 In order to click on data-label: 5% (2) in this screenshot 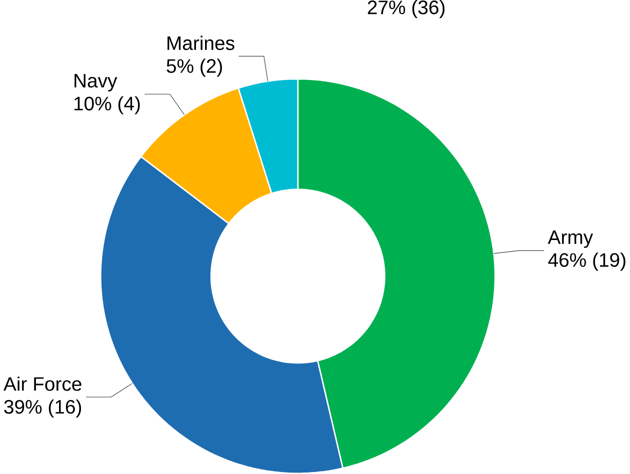, I will do `click(194, 67)`.